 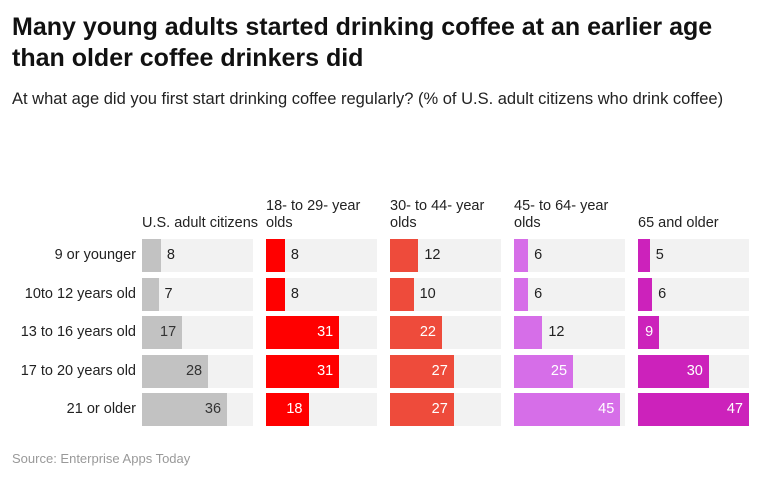 I want to click on data-label: 47, so click(x=734, y=409).